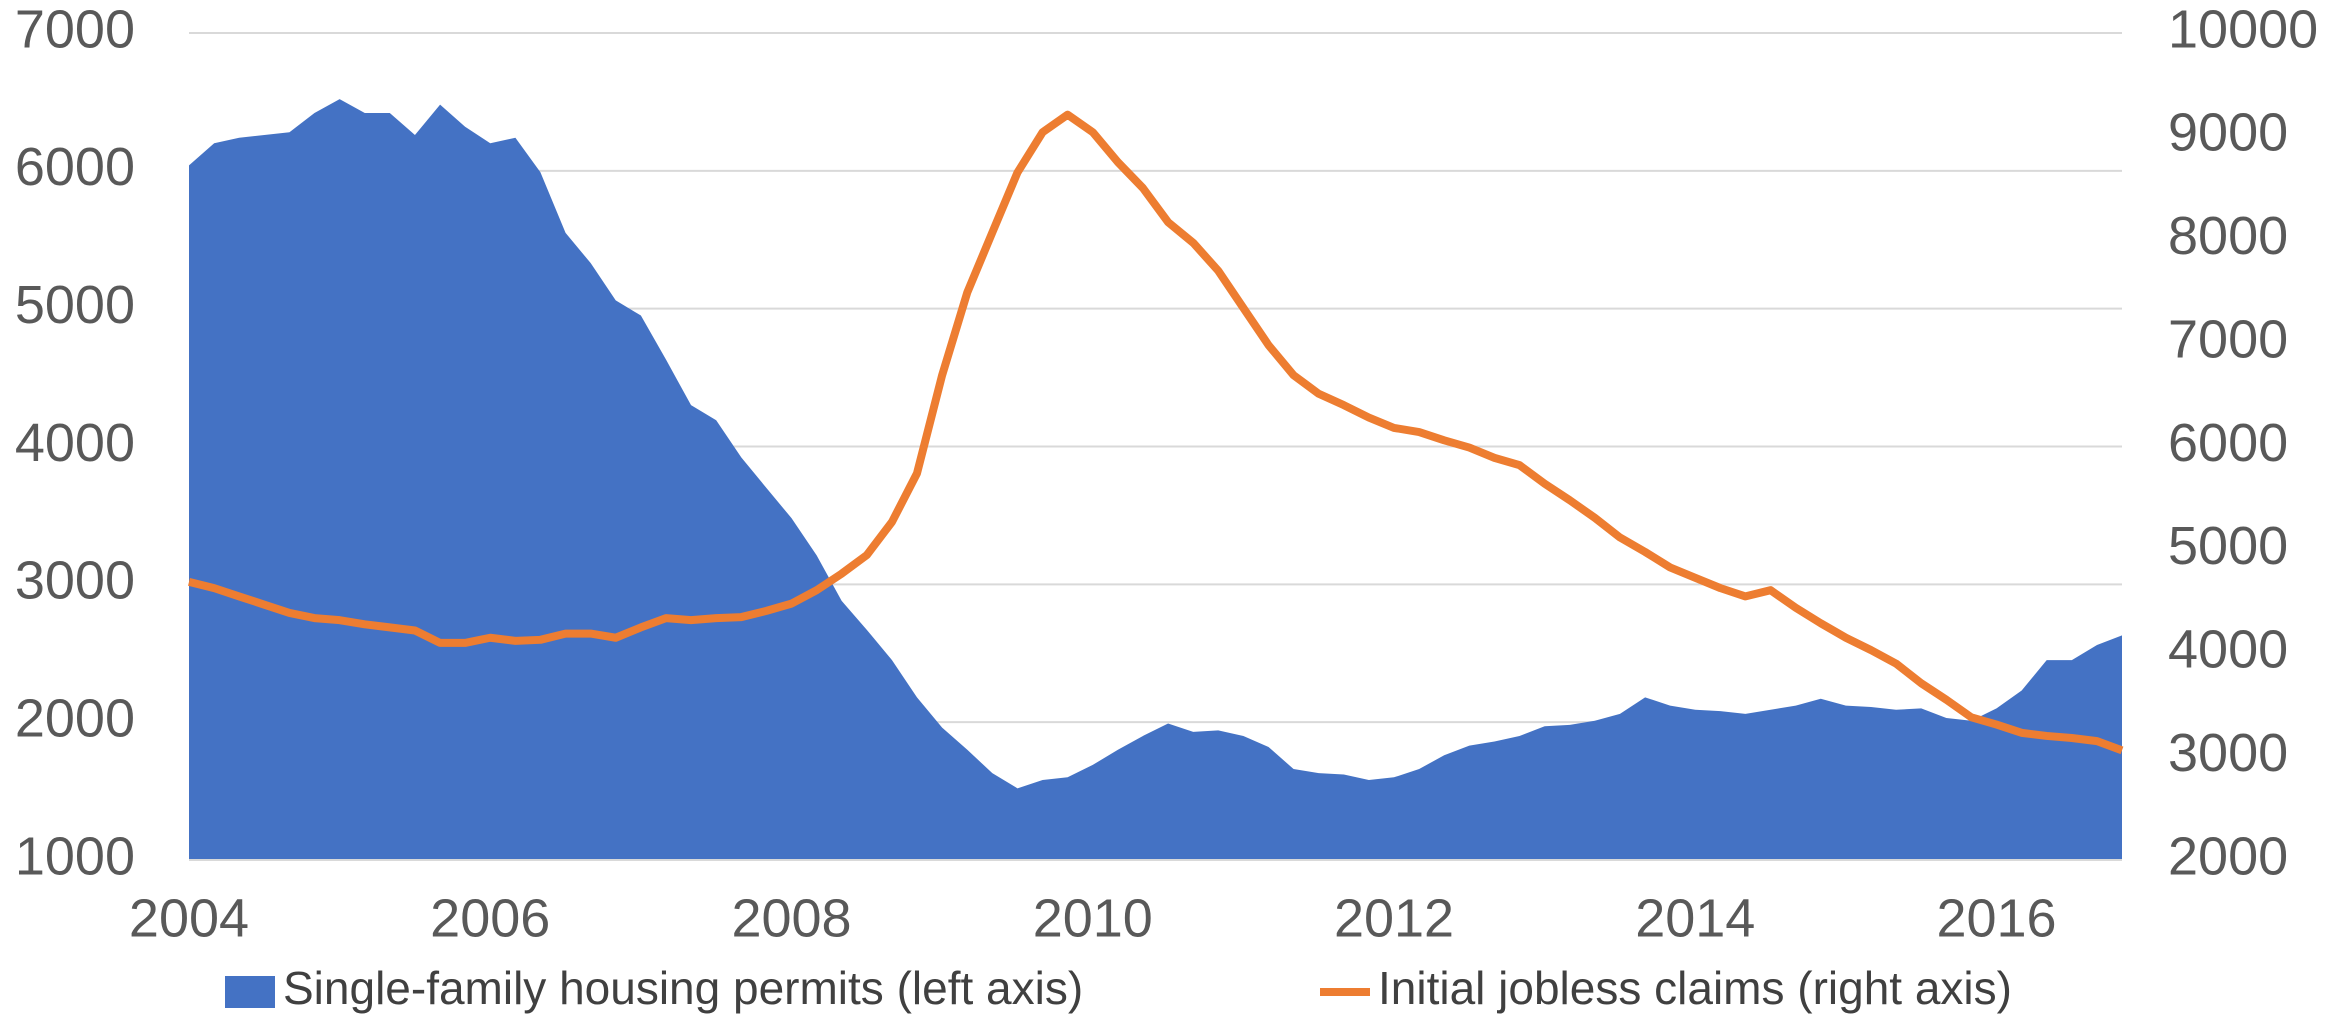  What do you see at coordinates (1394, 918) in the screenshot?
I see `x-tick-label: 2012` at bounding box center [1394, 918].